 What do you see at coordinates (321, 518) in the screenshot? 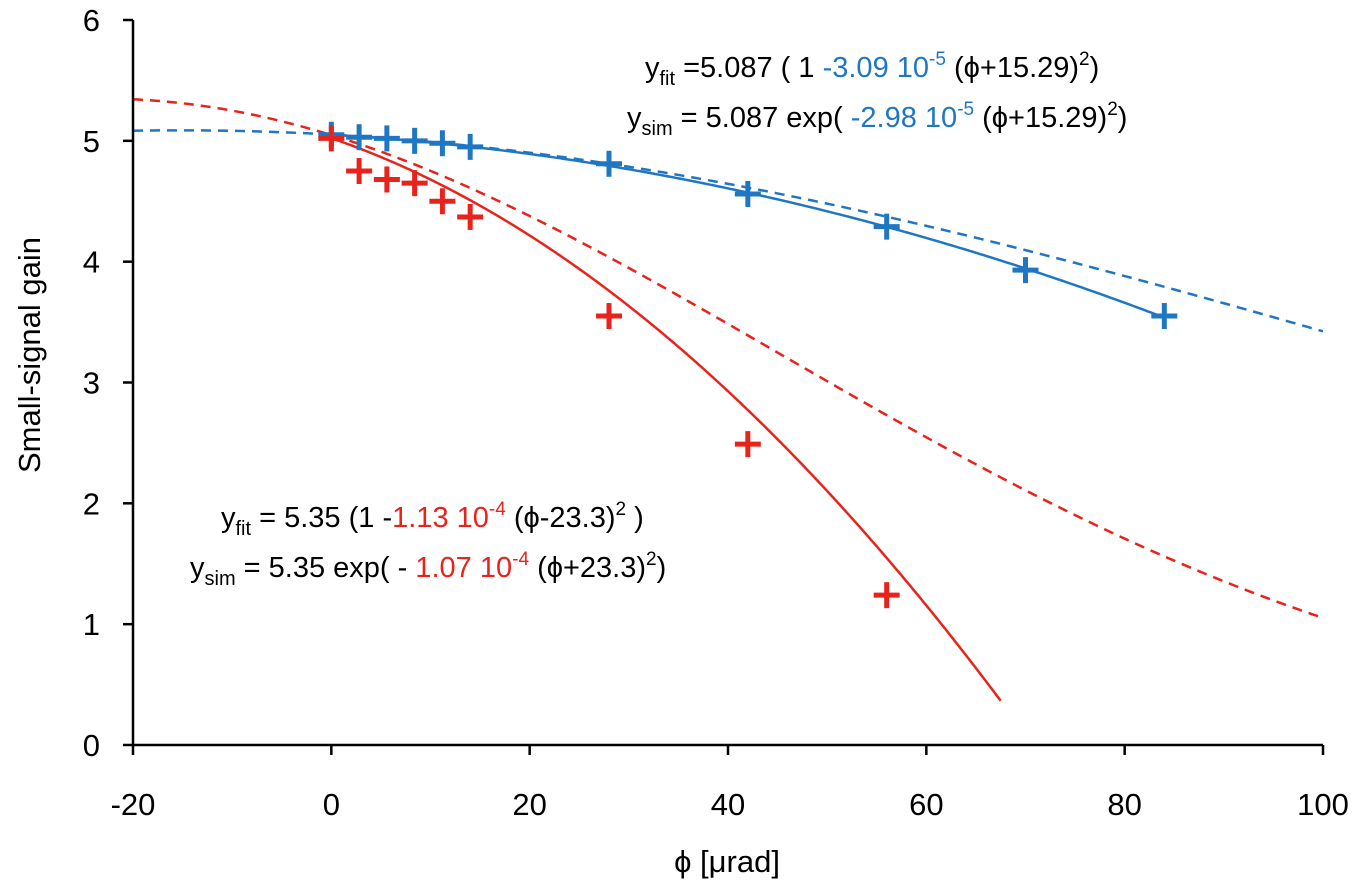
I see `red-fit-mid: = 5.35 (1 -` at bounding box center [321, 518].